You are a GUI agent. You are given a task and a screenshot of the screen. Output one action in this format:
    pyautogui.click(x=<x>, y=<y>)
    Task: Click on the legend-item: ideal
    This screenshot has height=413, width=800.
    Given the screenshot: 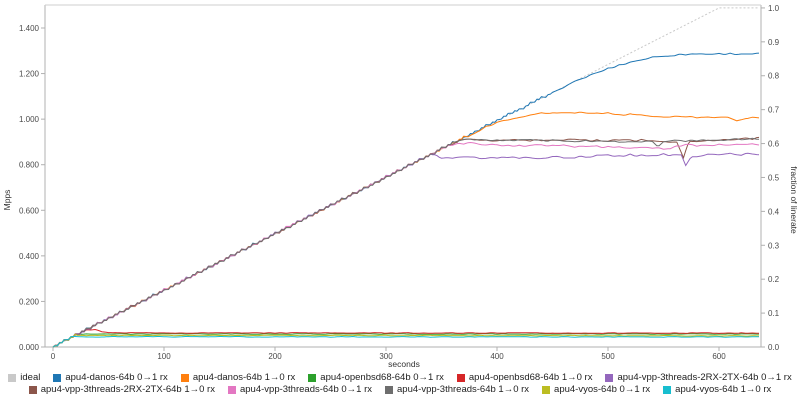 What is the action you would take?
    pyautogui.click(x=24, y=377)
    